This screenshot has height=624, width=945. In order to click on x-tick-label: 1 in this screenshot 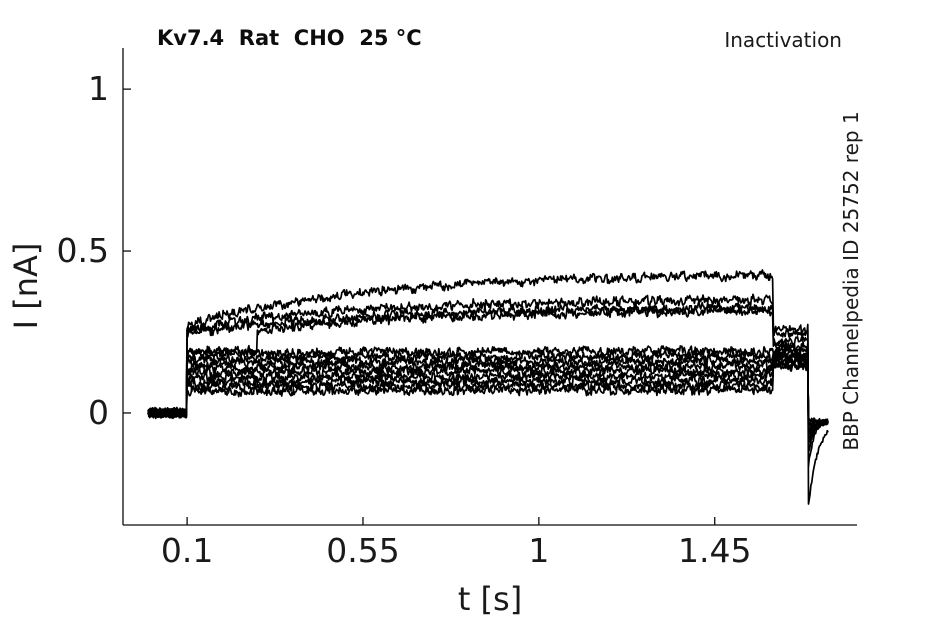, I will do `click(539, 550)`.